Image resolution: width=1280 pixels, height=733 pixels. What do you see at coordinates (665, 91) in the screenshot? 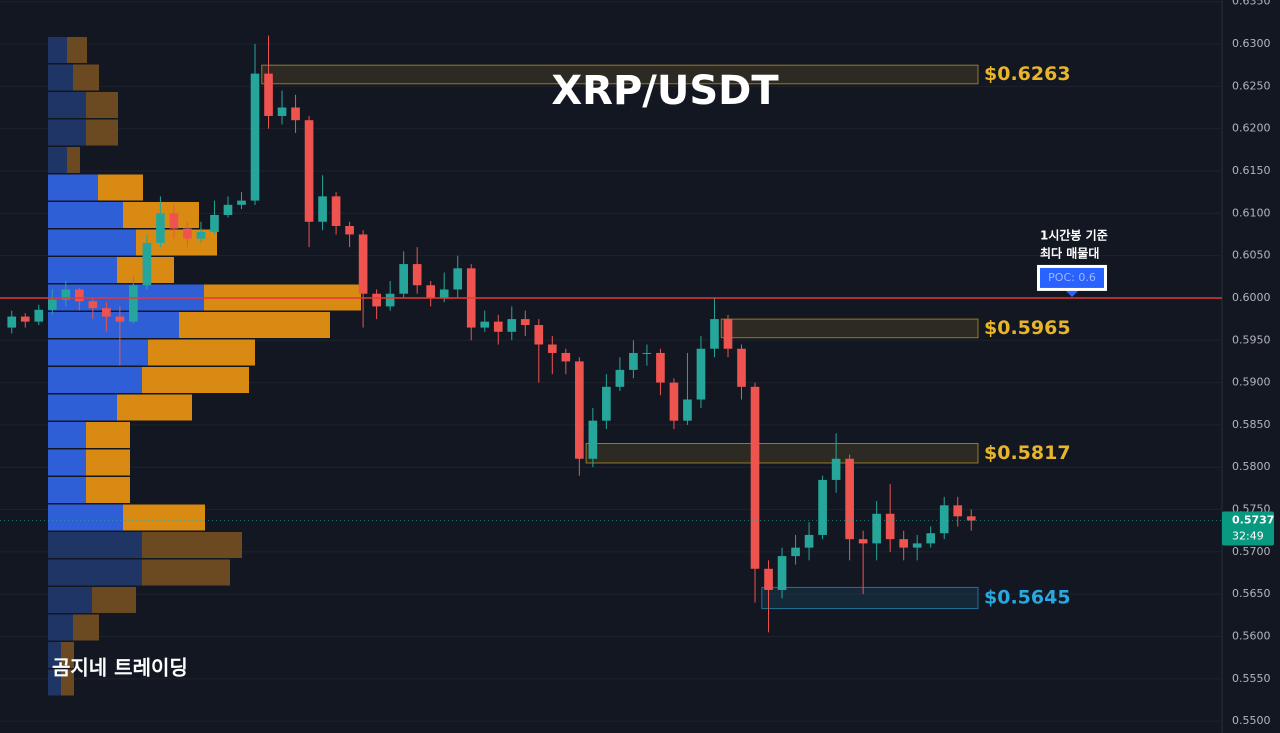
I see `chart-title: XRP/USDT` at bounding box center [665, 91].